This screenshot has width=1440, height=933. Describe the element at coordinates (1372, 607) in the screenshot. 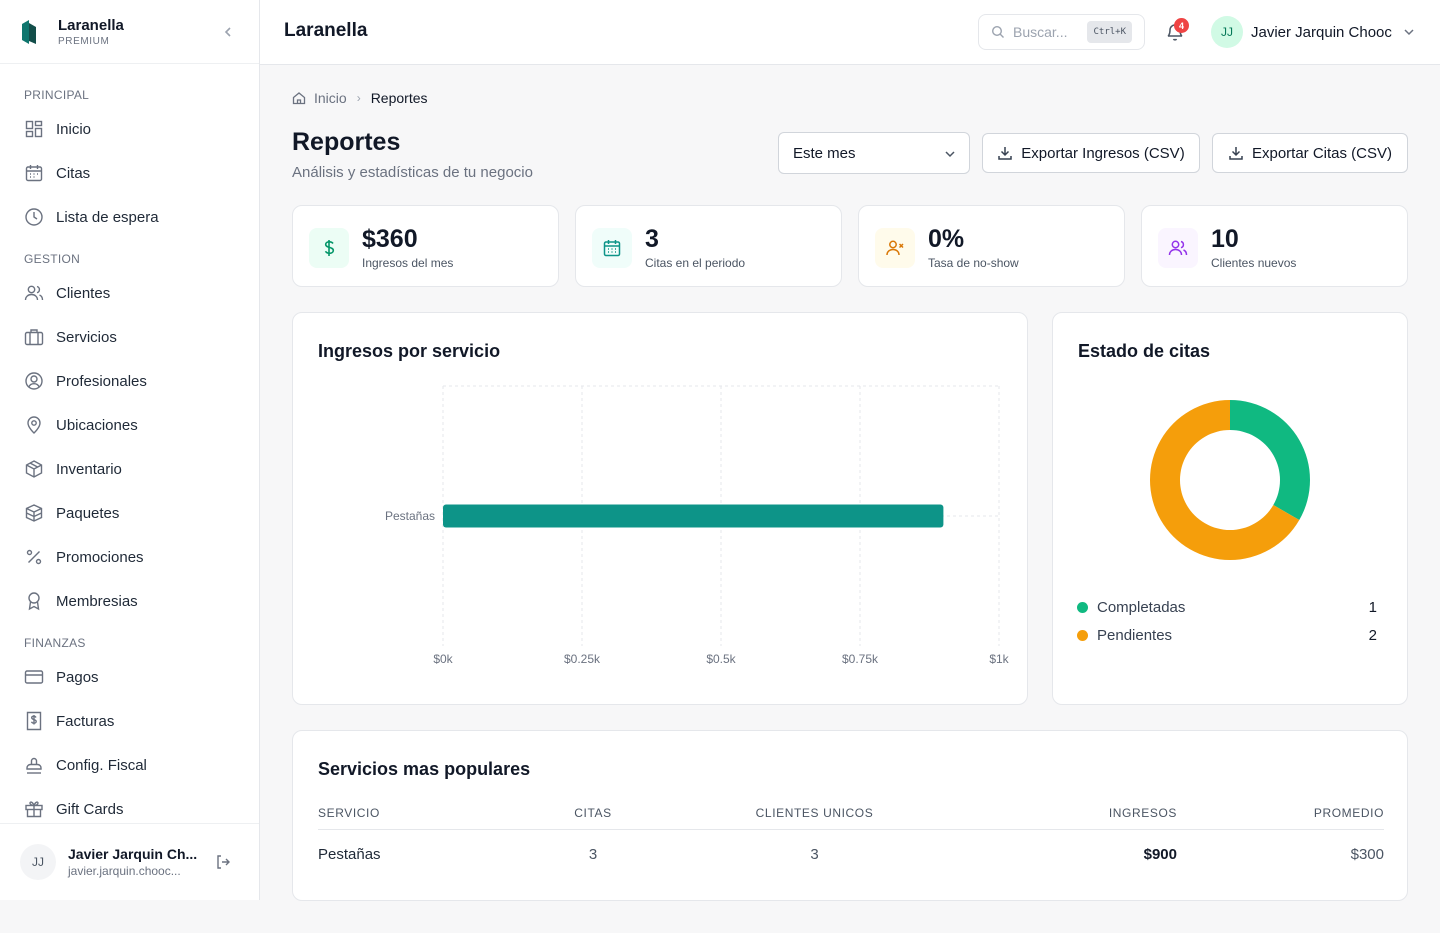

I see `legend-count: 1` at that location.